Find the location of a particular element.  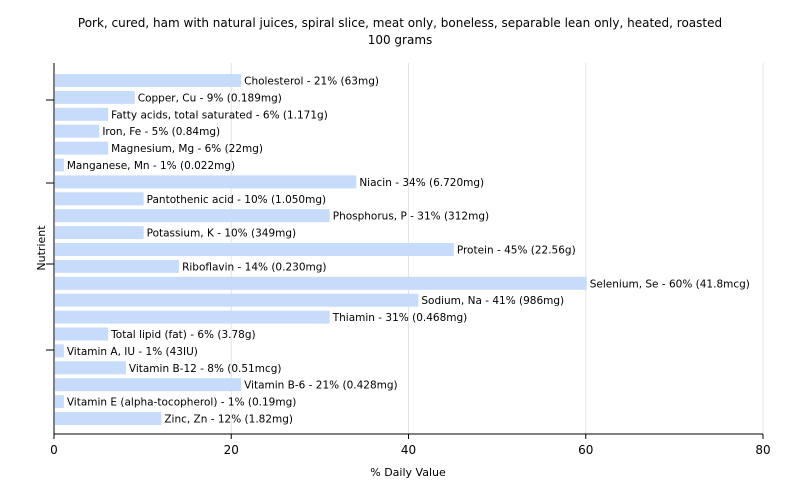

x-axis-ticks: 0 20 40 60 80 is located at coordinates (410, 445).